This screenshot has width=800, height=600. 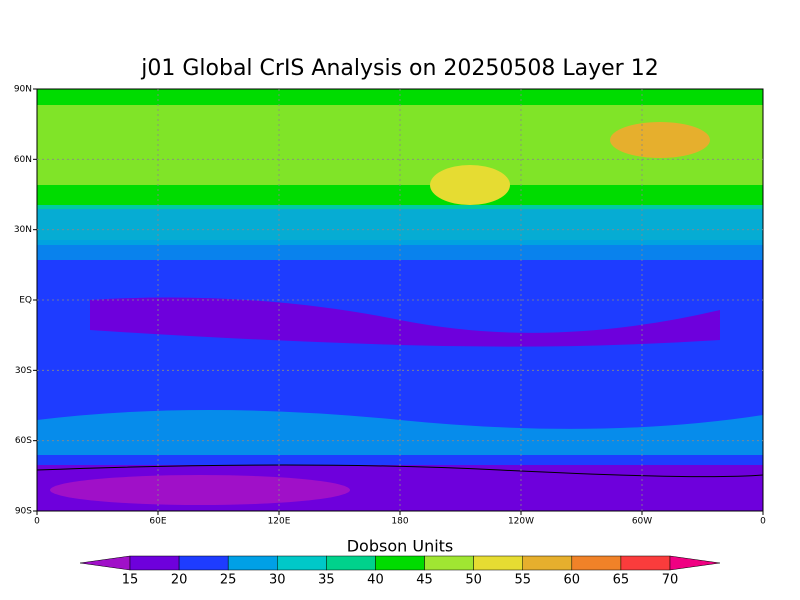 I want to click on field-south, so click(x=400, y=432).